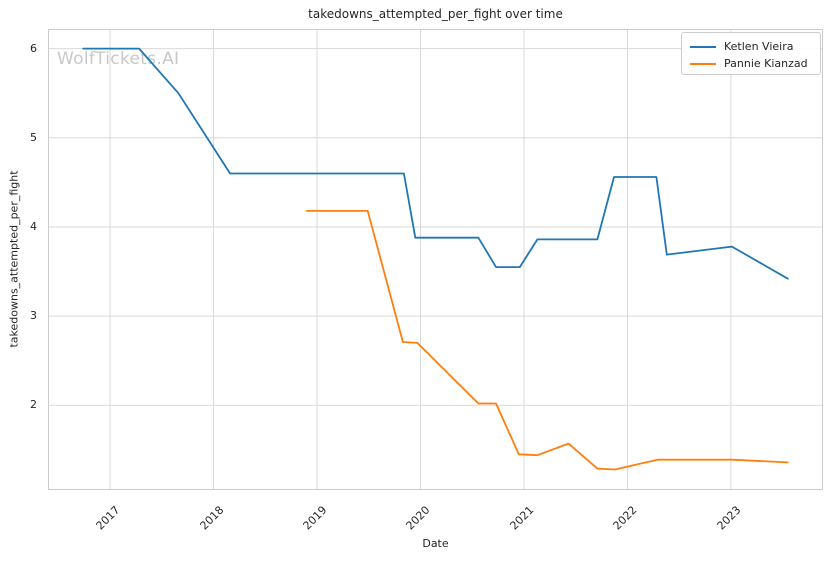 This screenshot has height=561, width=832. I want to click on watermark: WolfTickets.AI, so click(118, 59).